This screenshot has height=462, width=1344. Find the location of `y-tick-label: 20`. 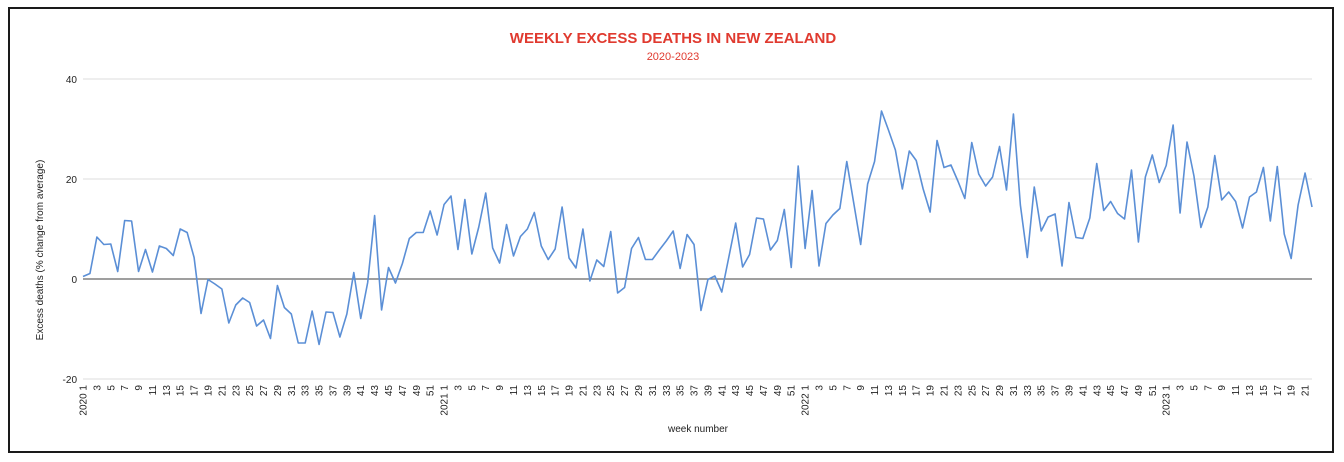

y-tick-label: 20 is located at coordinates (72, 180).